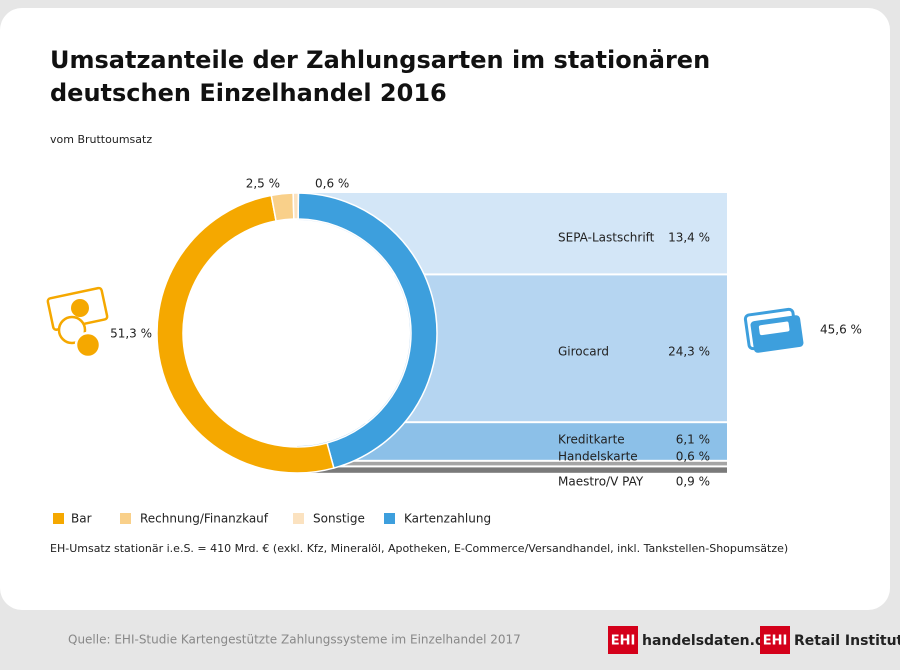 The height and width of the screenshot is (670, 900). I want to click on chart-title: deutschen Einzelhandel 2016, so click(248, 93).